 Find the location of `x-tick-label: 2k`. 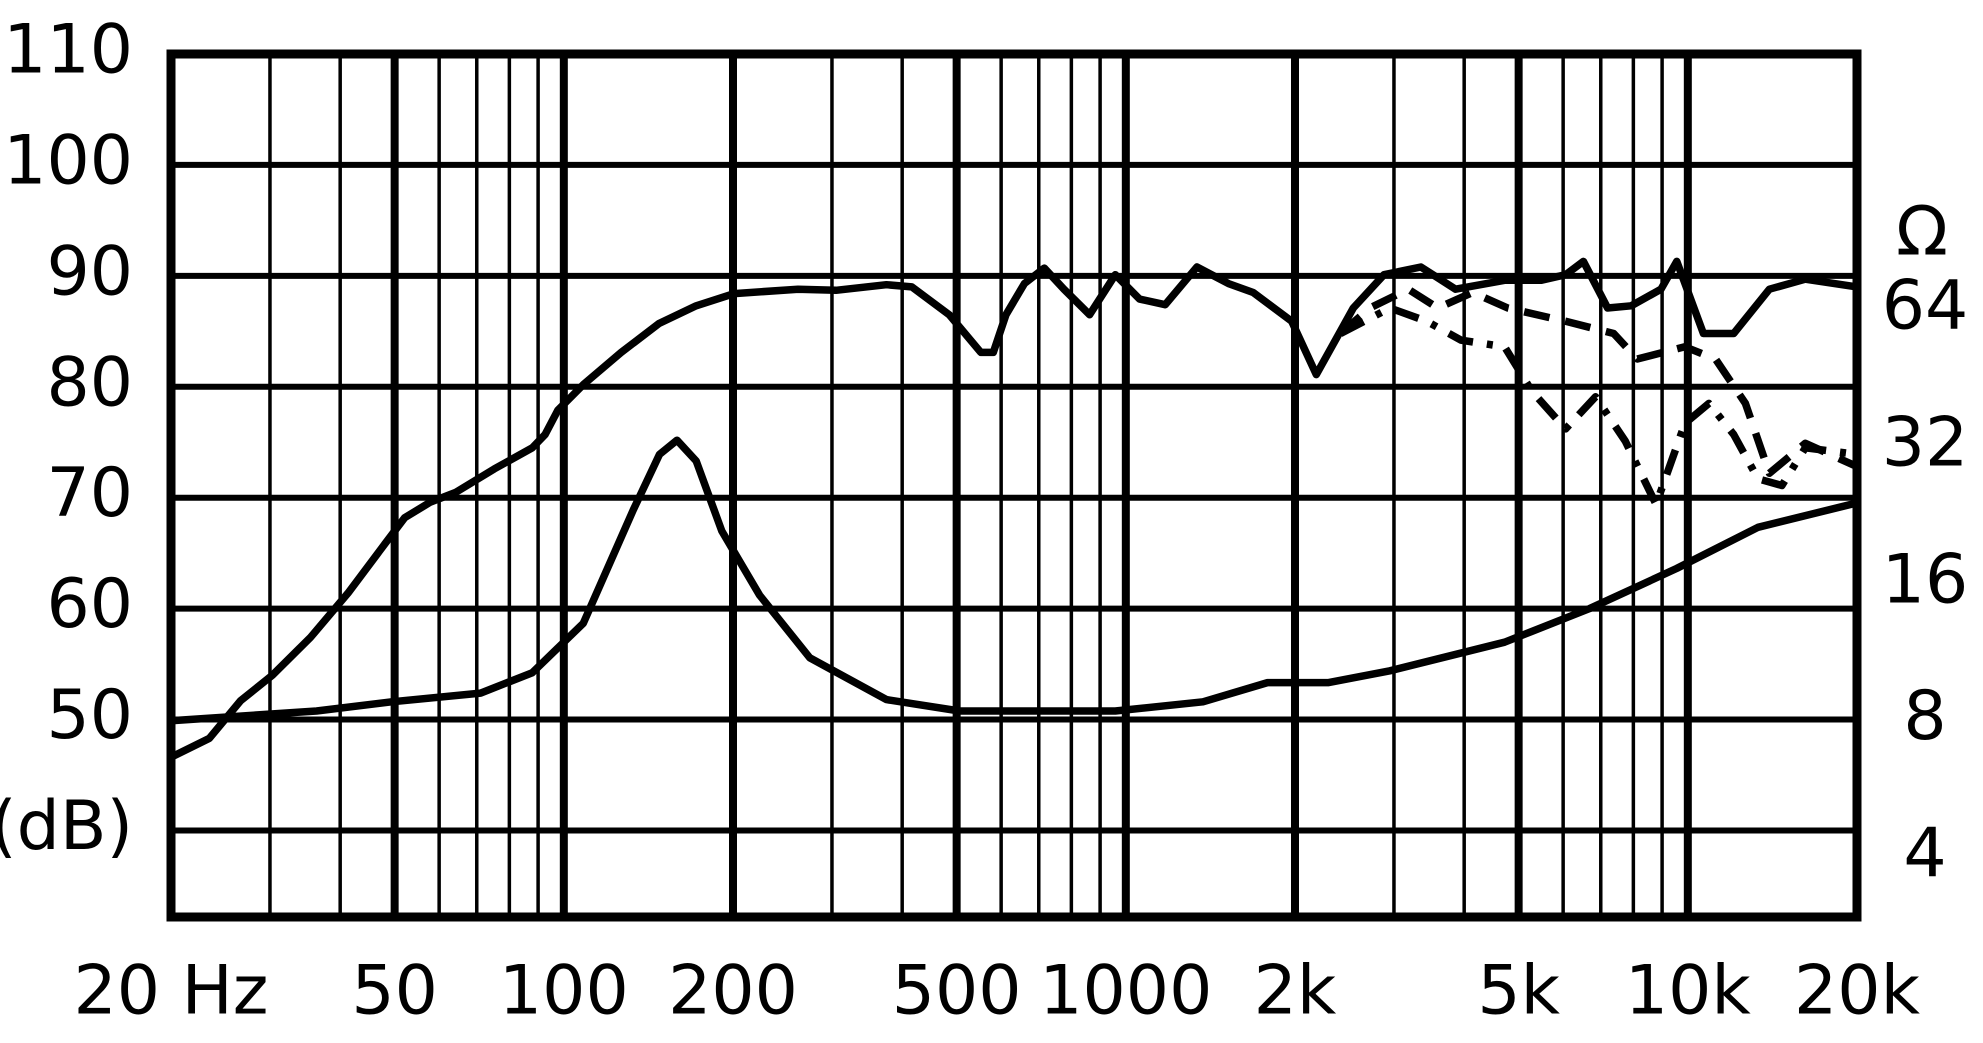

x-tick-label: 2k is located at coordinates (1295, 991).